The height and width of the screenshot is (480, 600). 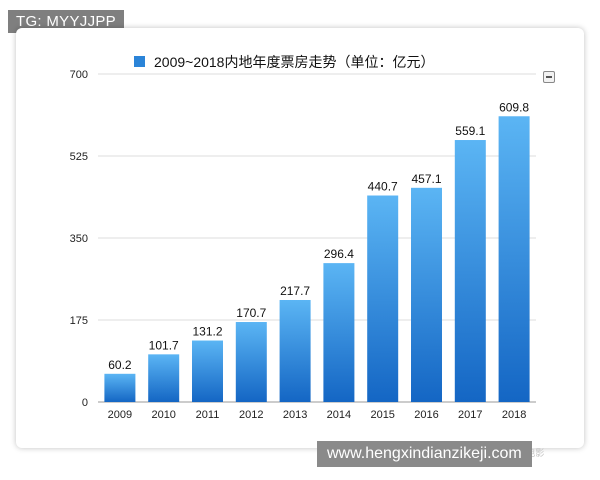 What do you see at coordinates (470, 131) in the screenshot?
I see `data-label: 559.1` at bounding box center [470, 131].